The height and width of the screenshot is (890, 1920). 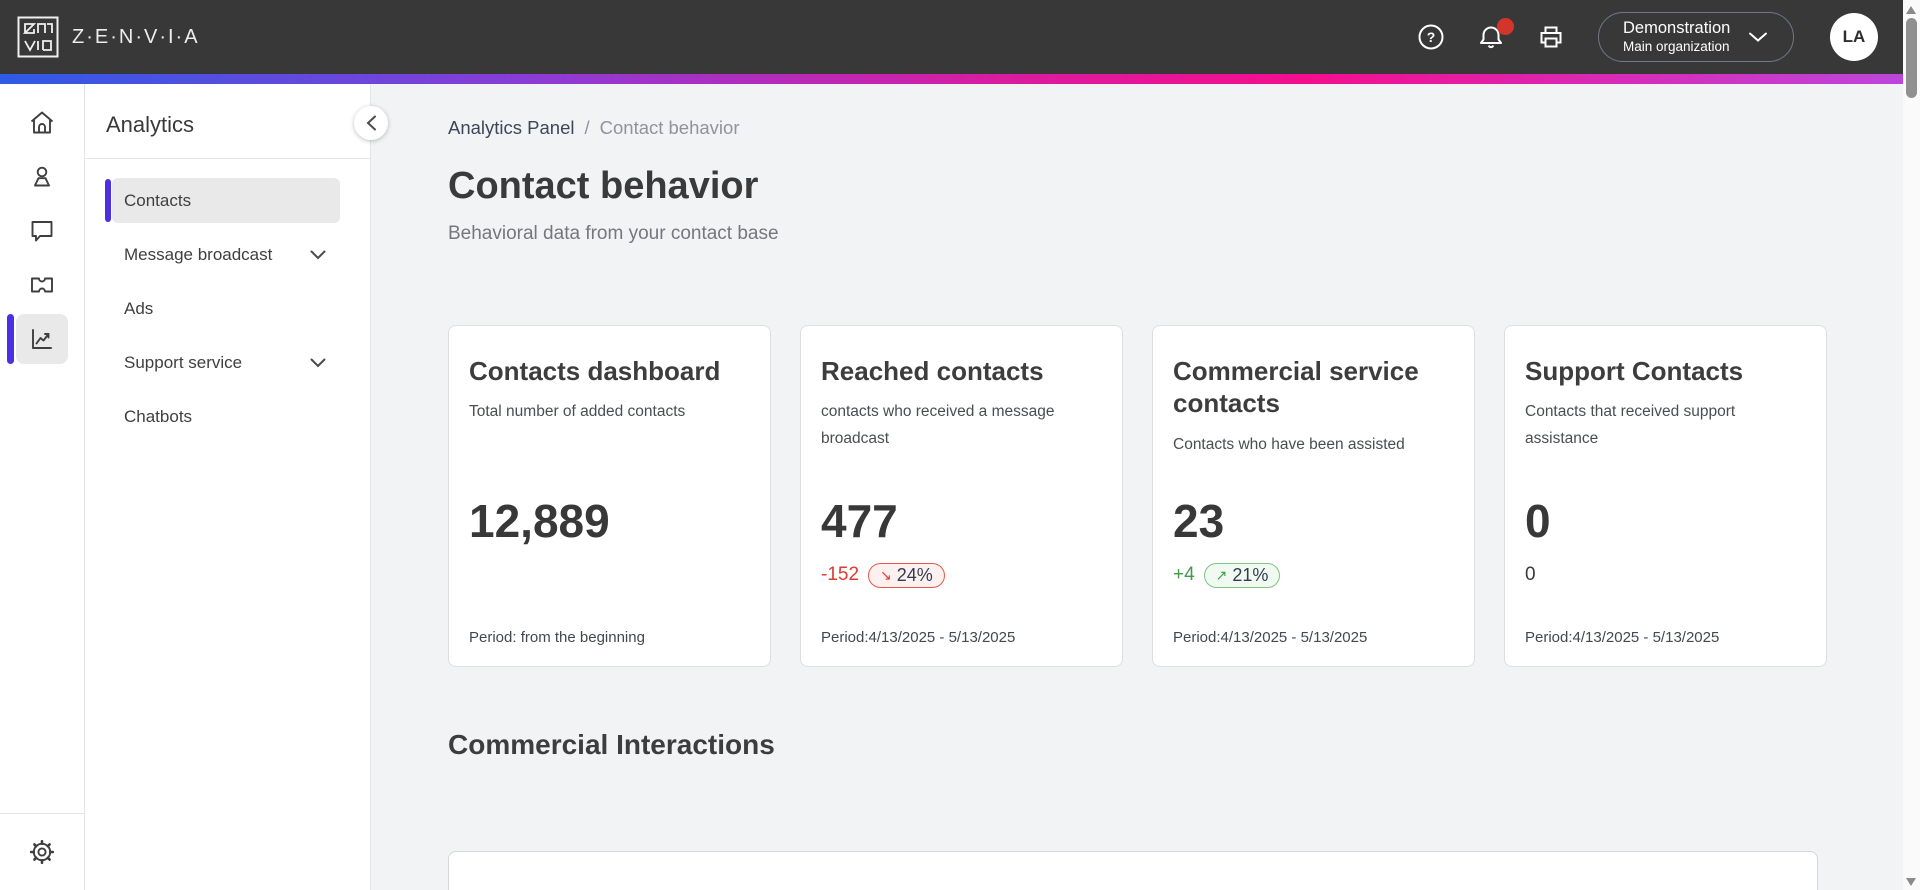 What do you see at coordinates (613, 233) in the screenshot?
I see `page-subtitle: Behavioral data from your contact base` at bounding box center [613, 233].